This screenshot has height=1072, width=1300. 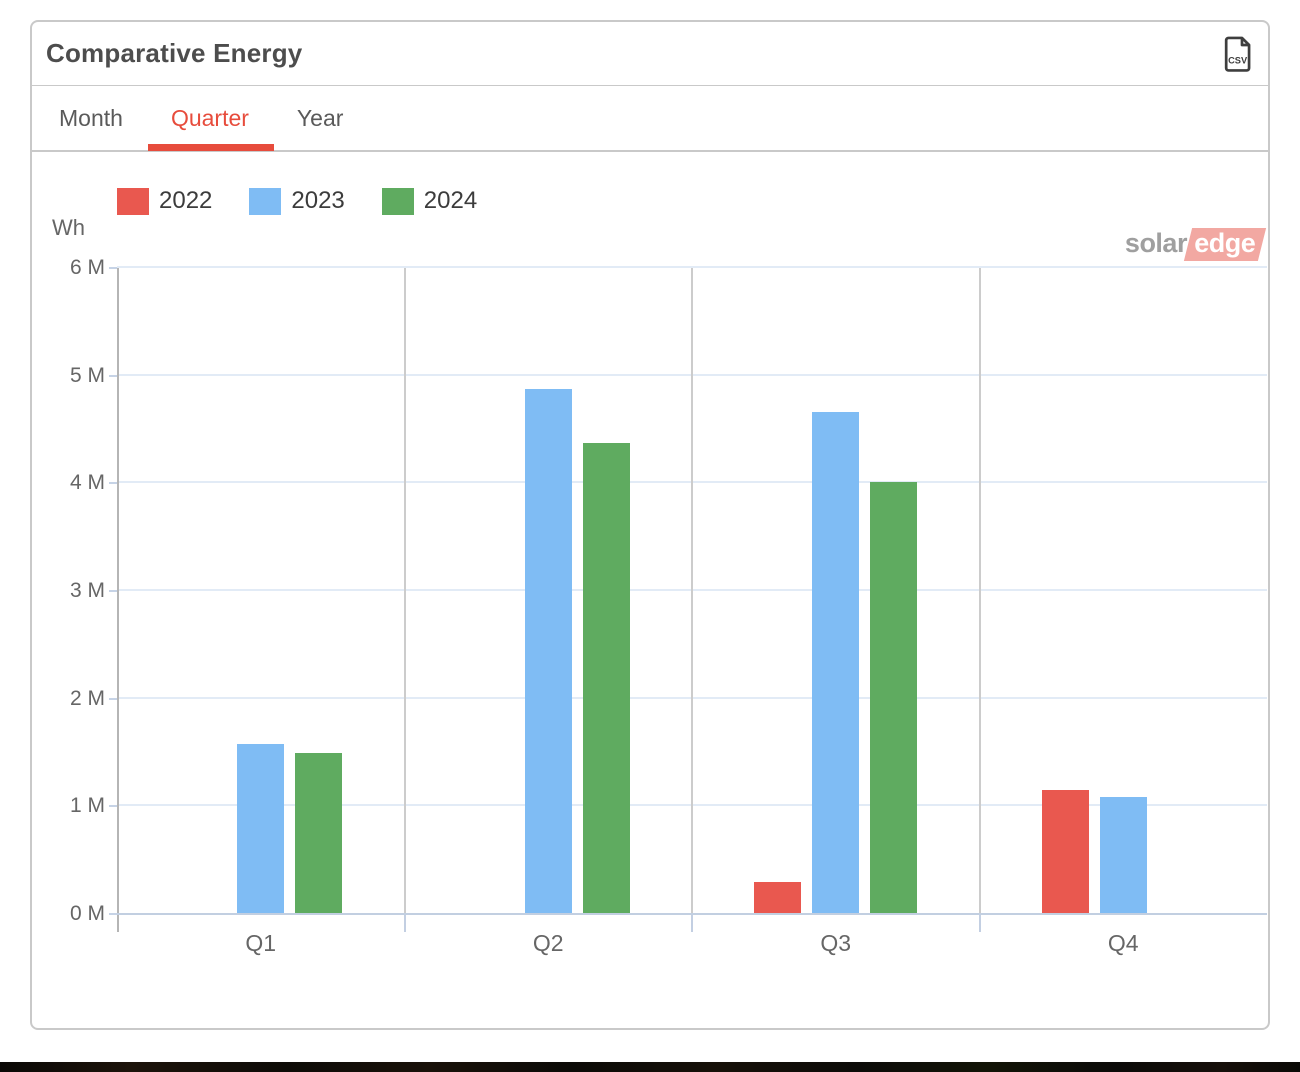 What do you see at coordinates (133, 201) in the screenshot?
I see `legend-swatch-2022` at bounding box center [133, 201].